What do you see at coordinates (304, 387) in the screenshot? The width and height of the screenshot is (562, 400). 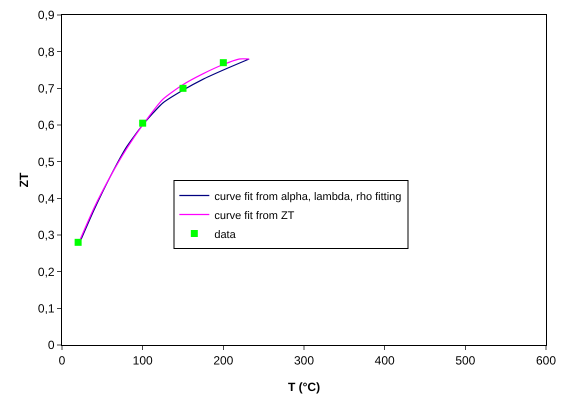 I see `x-axis-title: T (°C)` at bounding box center [304, 387].